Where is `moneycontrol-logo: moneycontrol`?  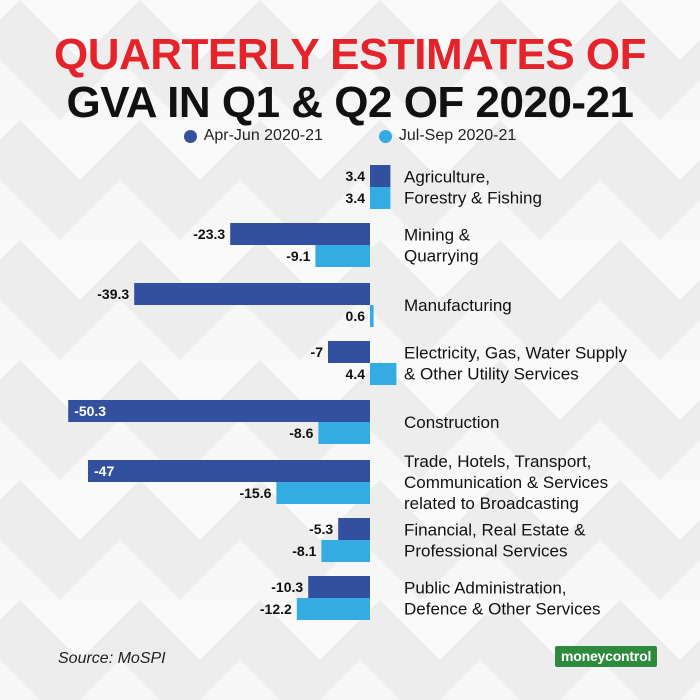 moneycontrol-logo: moneycontrol is located at coordinates (606, 656).